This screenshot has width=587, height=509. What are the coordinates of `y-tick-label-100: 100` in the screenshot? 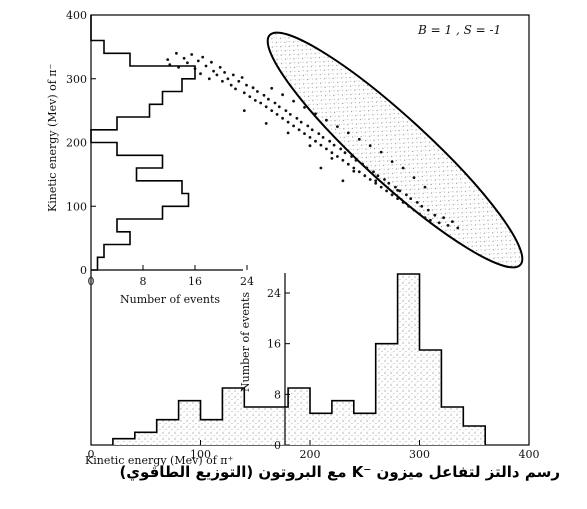 It's located at (76, 206).